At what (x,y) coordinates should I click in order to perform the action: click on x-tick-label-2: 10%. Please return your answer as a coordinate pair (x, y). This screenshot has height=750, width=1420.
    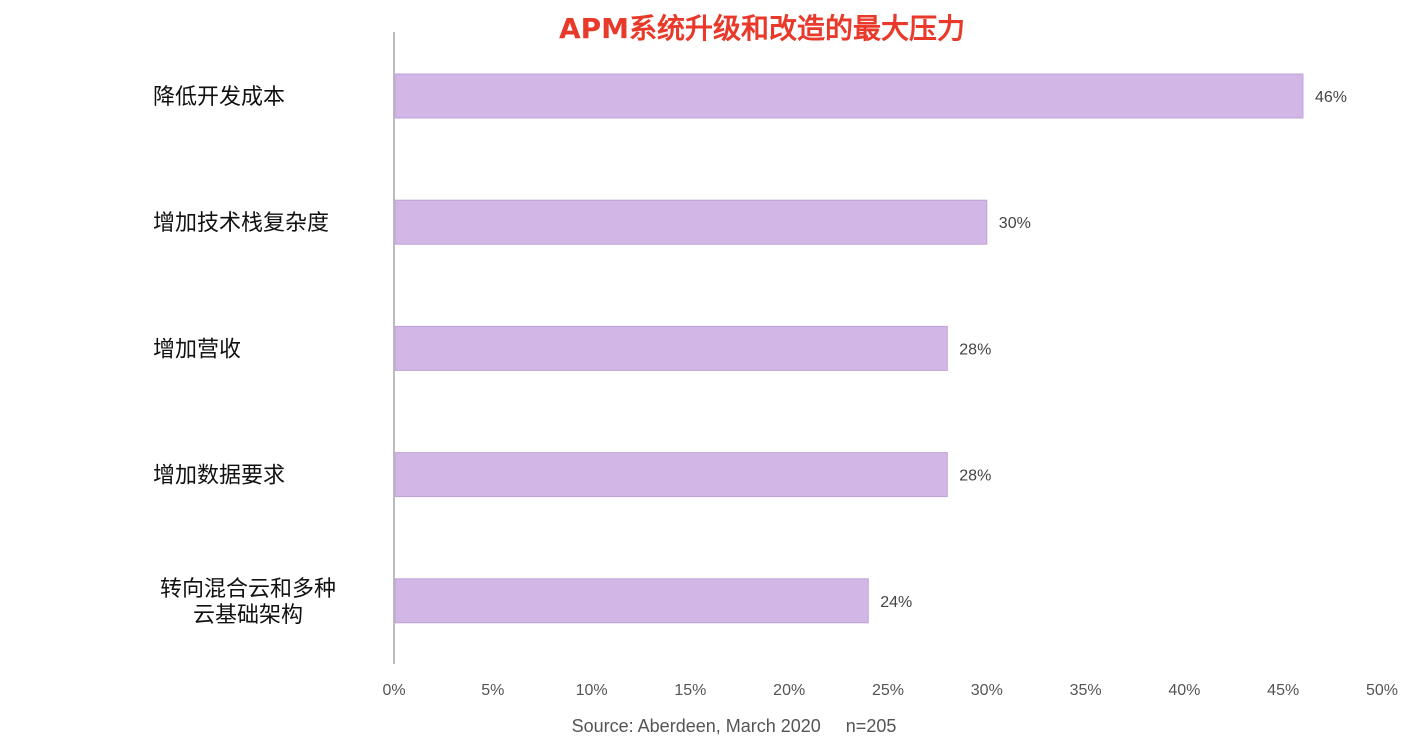
    Looking at the image, I should click on (592, 690).